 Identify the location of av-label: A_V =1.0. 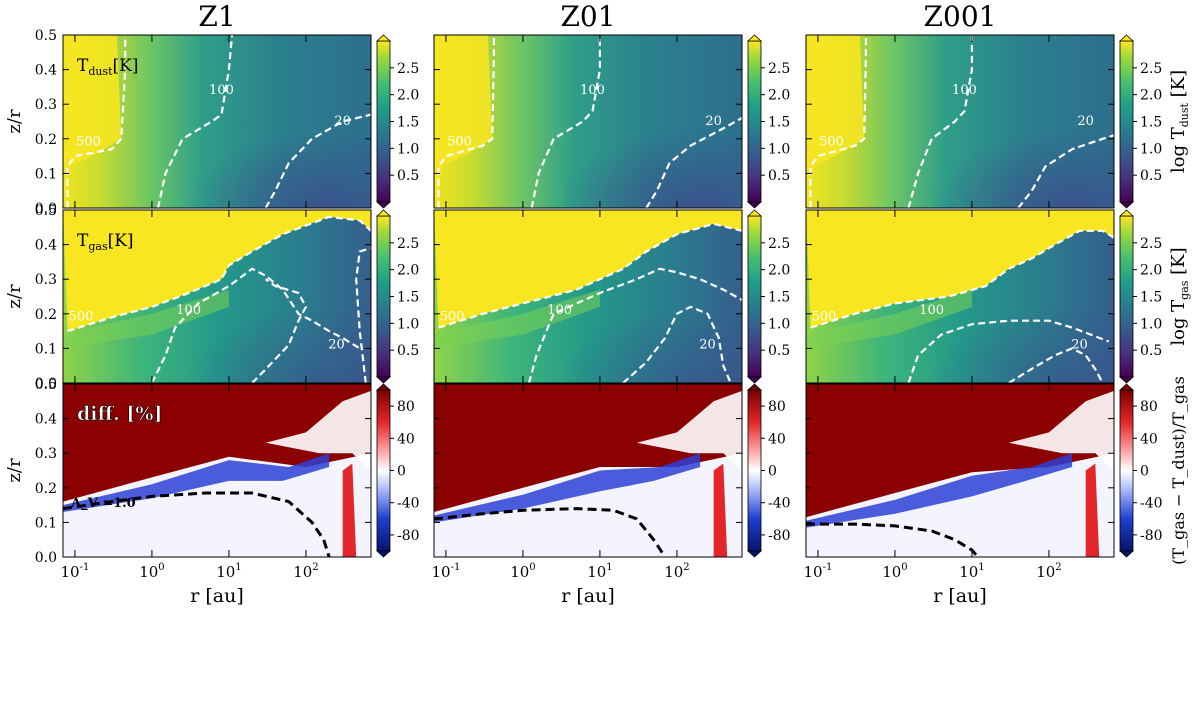
(103, 503).